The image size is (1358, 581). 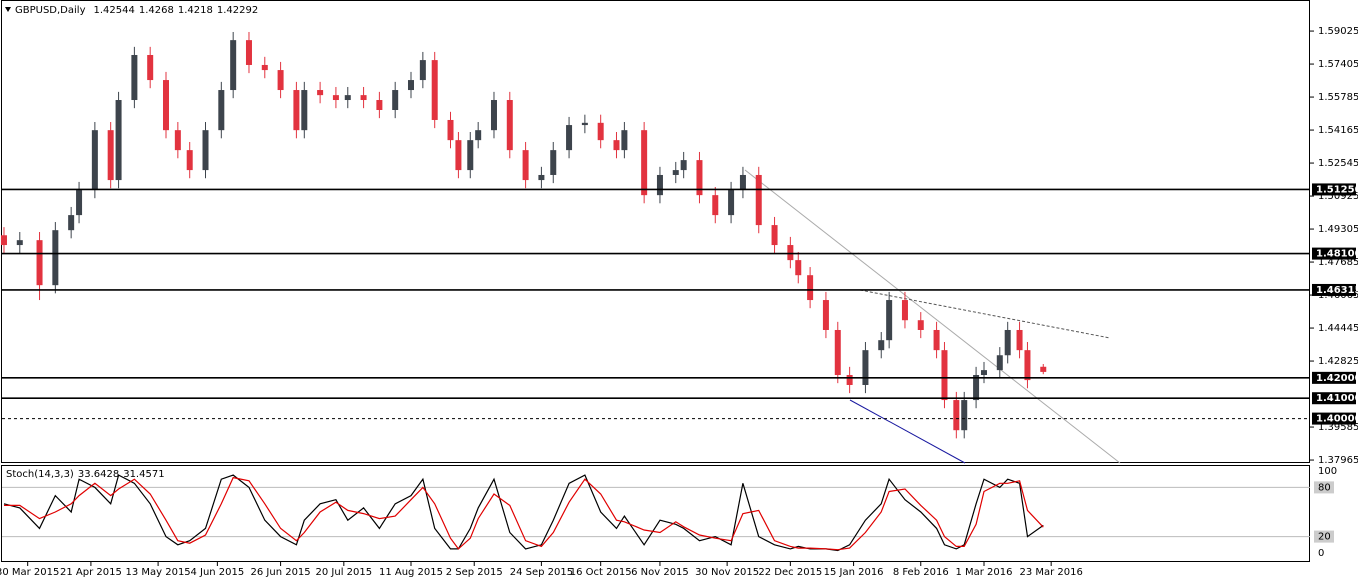 I want to click on x-tick-label: 13 May 2015, so click(x=157, y=572).